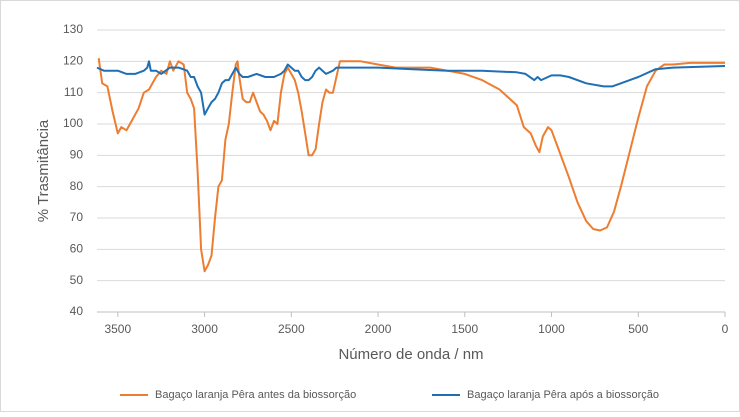 This screenshot has height=417, width=740. I want to click on x-tick-label: 1500, so click(464, 329).